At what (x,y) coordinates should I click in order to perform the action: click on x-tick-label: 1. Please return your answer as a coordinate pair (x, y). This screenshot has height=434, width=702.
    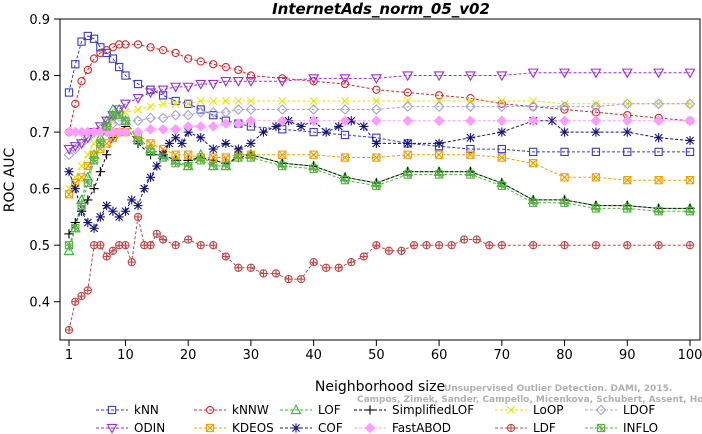
    Looking at the image, I should click on (69, 355).